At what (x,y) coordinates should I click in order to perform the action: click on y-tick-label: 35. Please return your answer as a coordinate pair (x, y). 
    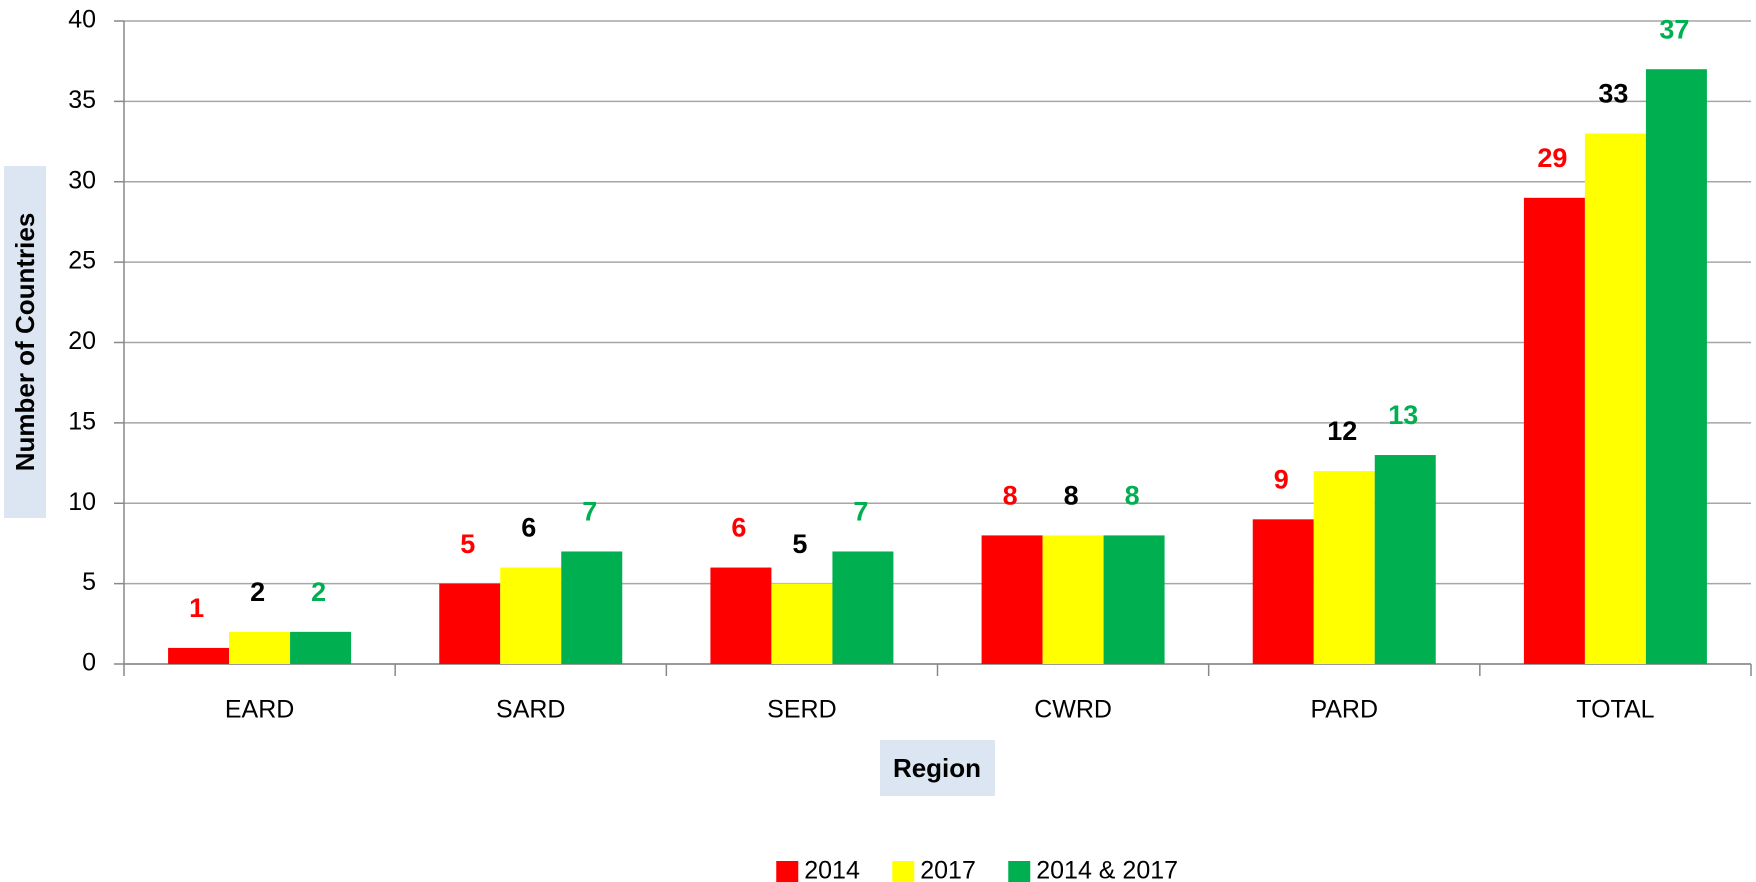
    Looking at the image, I should click on (82, 100).